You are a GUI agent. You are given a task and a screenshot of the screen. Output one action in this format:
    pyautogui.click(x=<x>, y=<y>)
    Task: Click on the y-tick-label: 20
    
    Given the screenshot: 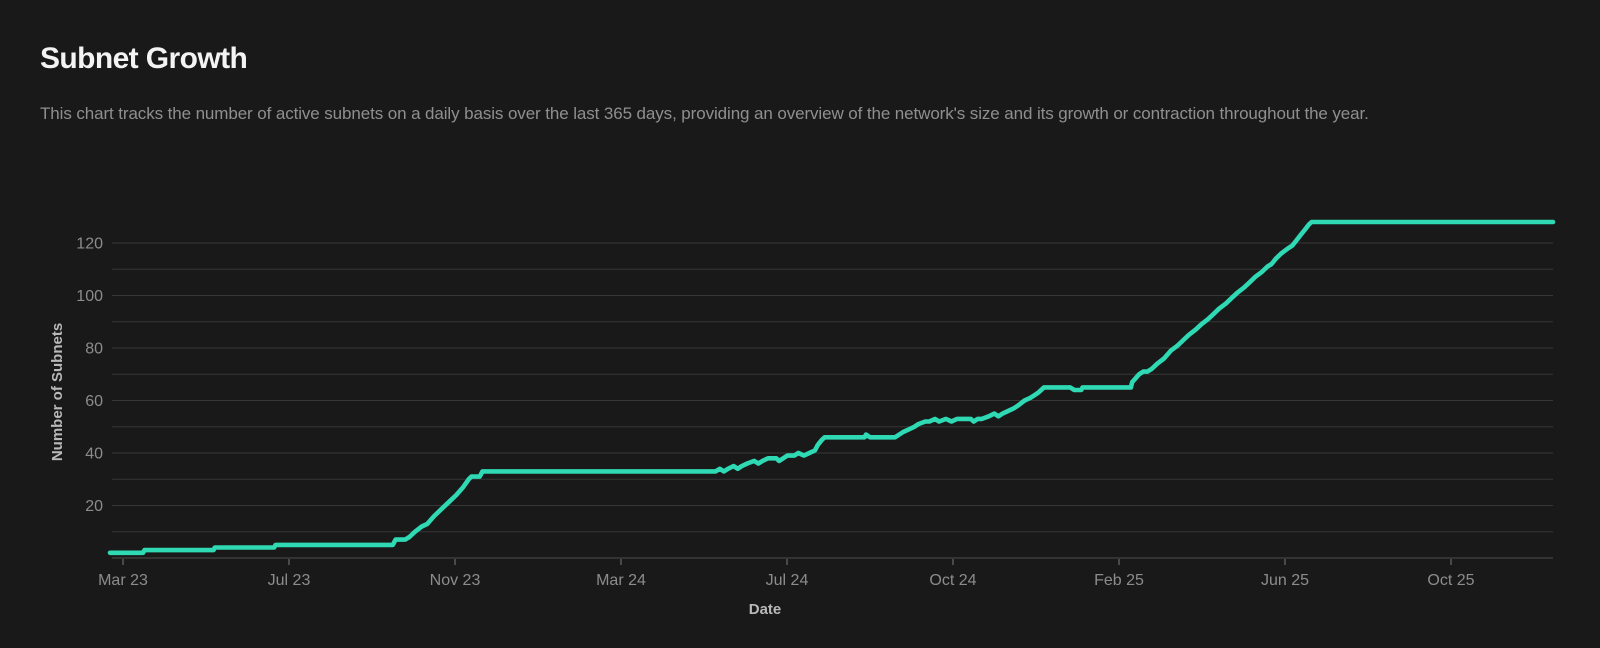 What is the action you would take?
    pyautogui.click(x=94, y=506)
    